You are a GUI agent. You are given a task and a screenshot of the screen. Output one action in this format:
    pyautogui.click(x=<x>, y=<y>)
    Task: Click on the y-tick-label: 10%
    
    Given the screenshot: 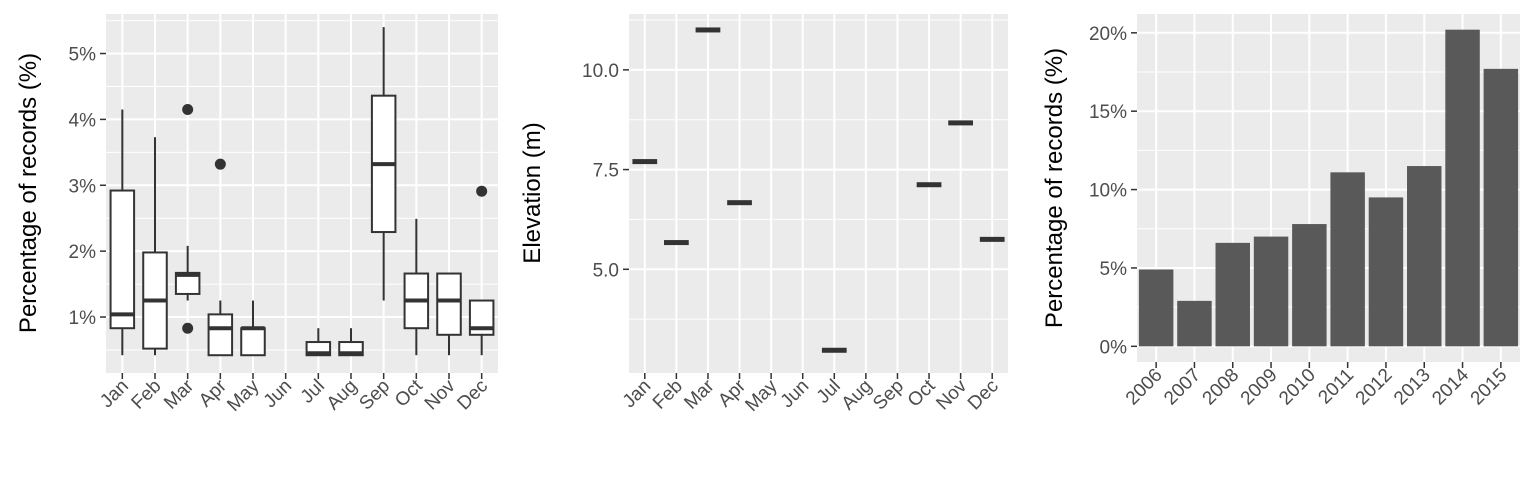 What is the action you would take?
    pyautogui.click(x=1108, y=191)
    